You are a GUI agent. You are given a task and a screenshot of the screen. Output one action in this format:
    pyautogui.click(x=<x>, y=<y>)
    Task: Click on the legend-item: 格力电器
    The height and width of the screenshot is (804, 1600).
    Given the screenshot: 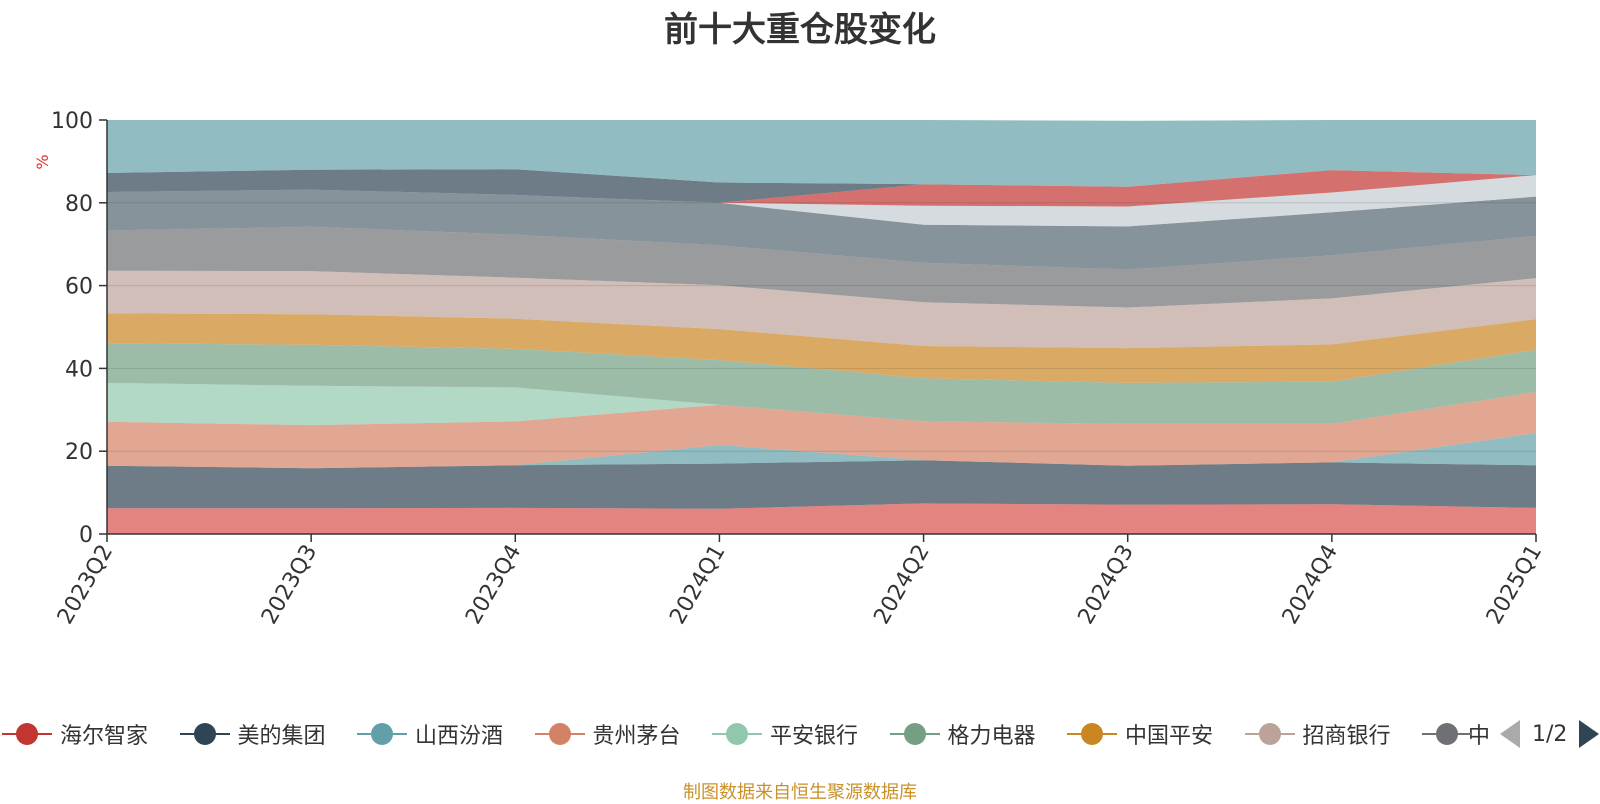 What is the action you would take?
    pyautogui.click(x=962, y=734)
    